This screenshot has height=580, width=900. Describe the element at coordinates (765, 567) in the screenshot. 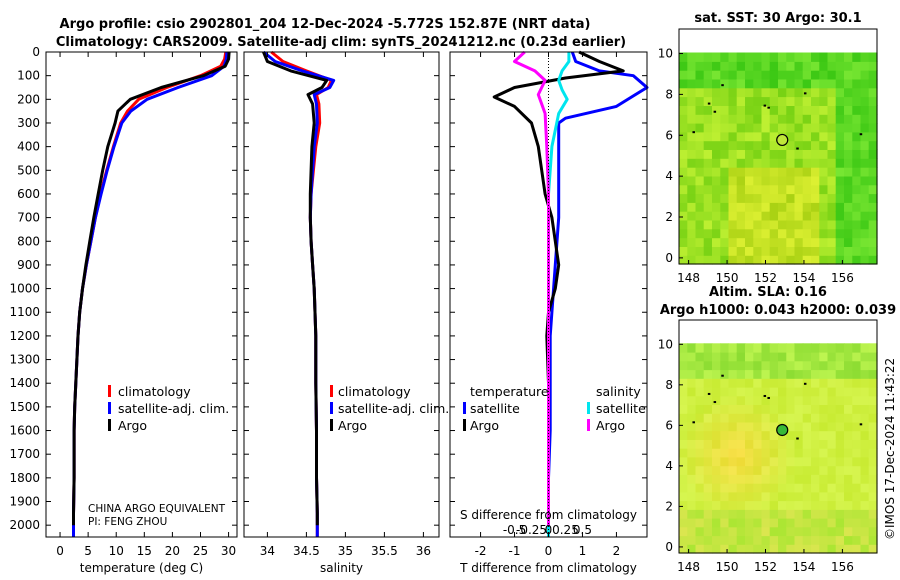

I see `x-tick-label: 152` at that location.